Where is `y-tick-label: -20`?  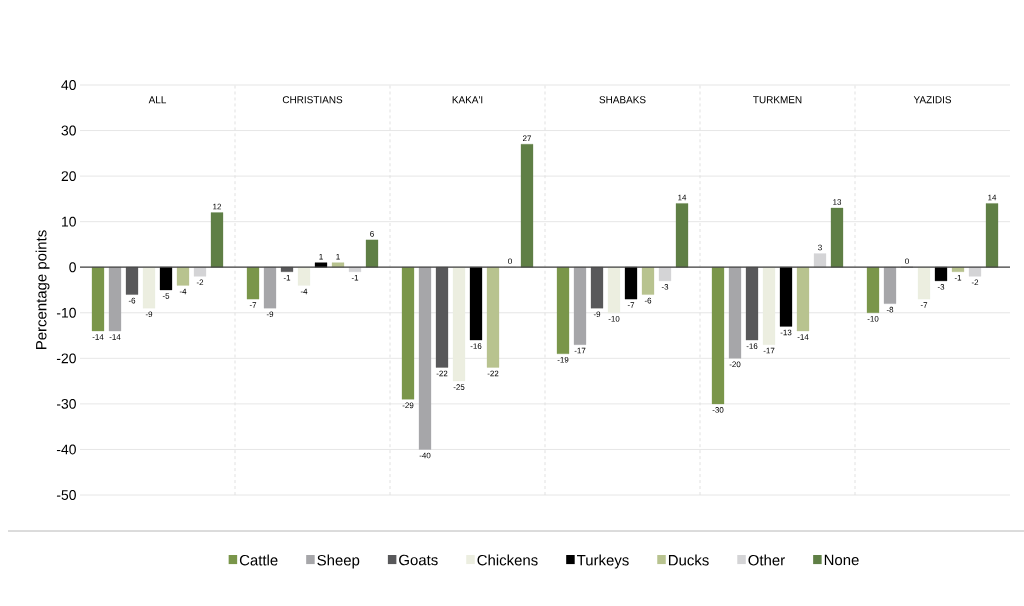 y-tick-label: -20 is located at coordinates (66, 358).